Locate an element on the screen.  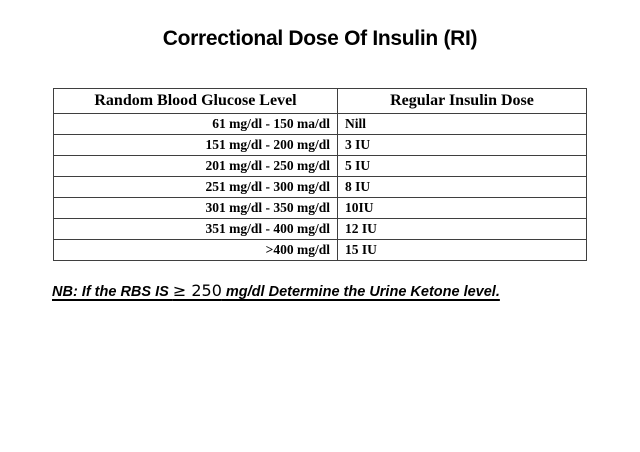
insulin-dose-cell: 3 IU is located at coordinates (462, 145).